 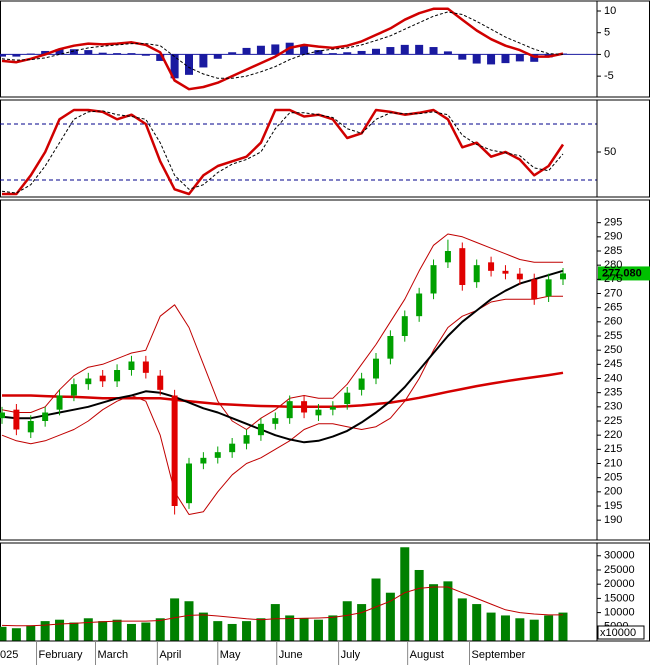 I want to click on y-tick-label: 240, so click(x=613, y=378).